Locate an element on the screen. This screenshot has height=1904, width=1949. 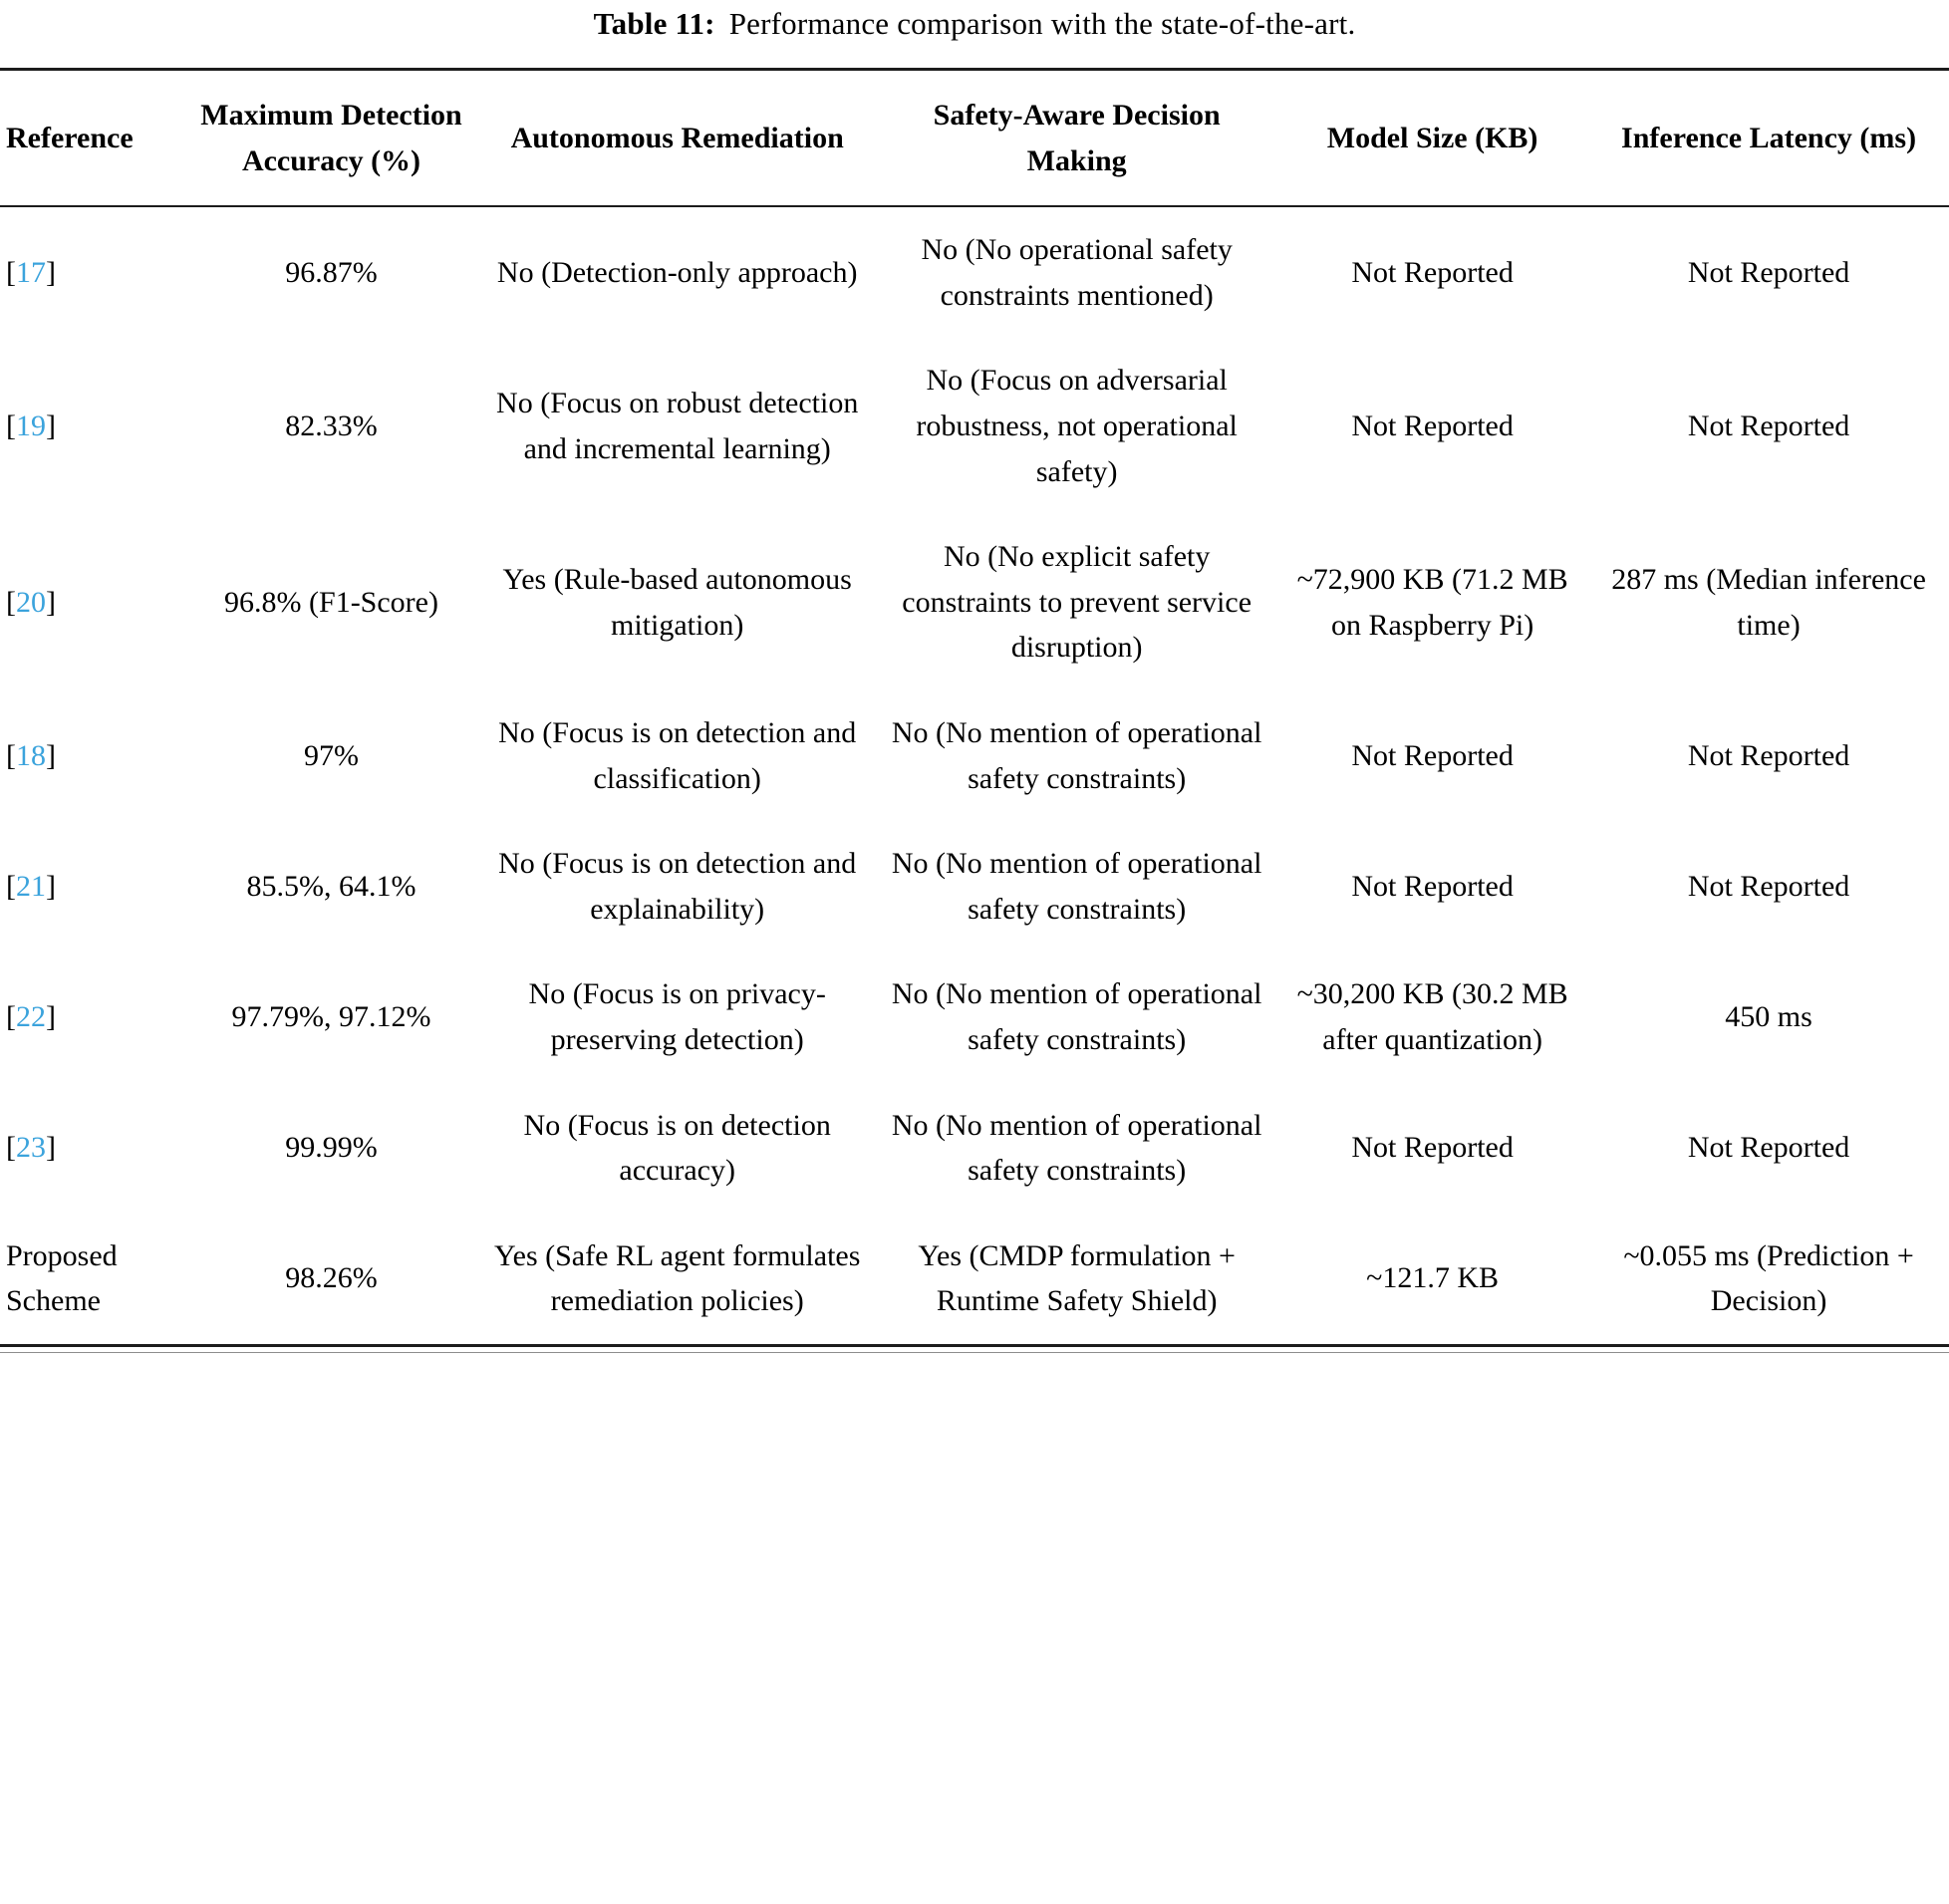
cell-reference: [17] is located at coordinates (92, 272).